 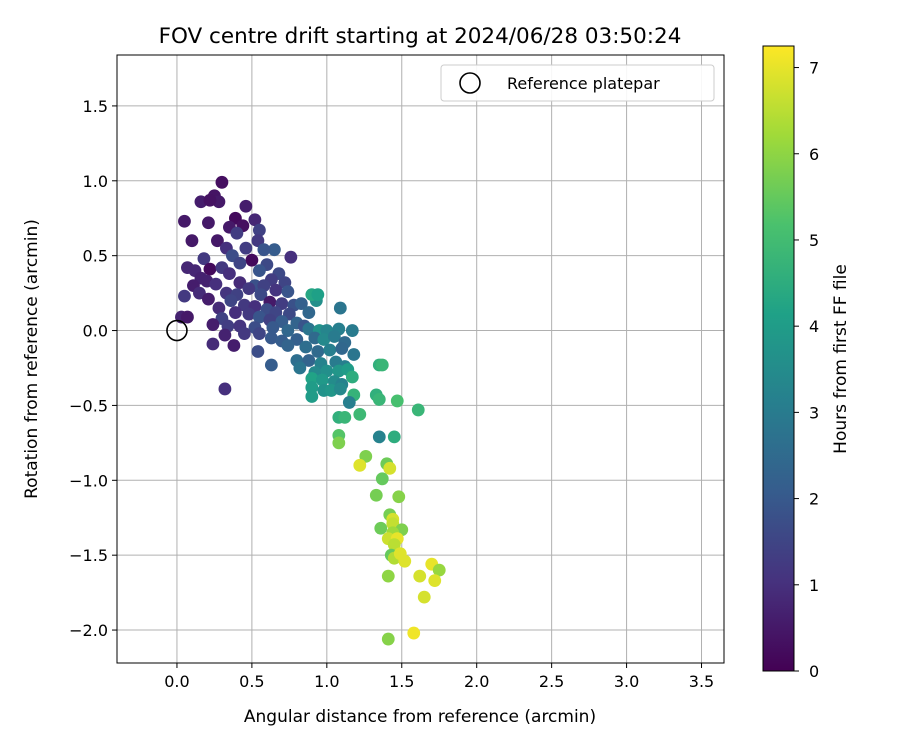 I want to click on legend-entry-reference-platepar: Reference platepar, so click(x=583, y=83).